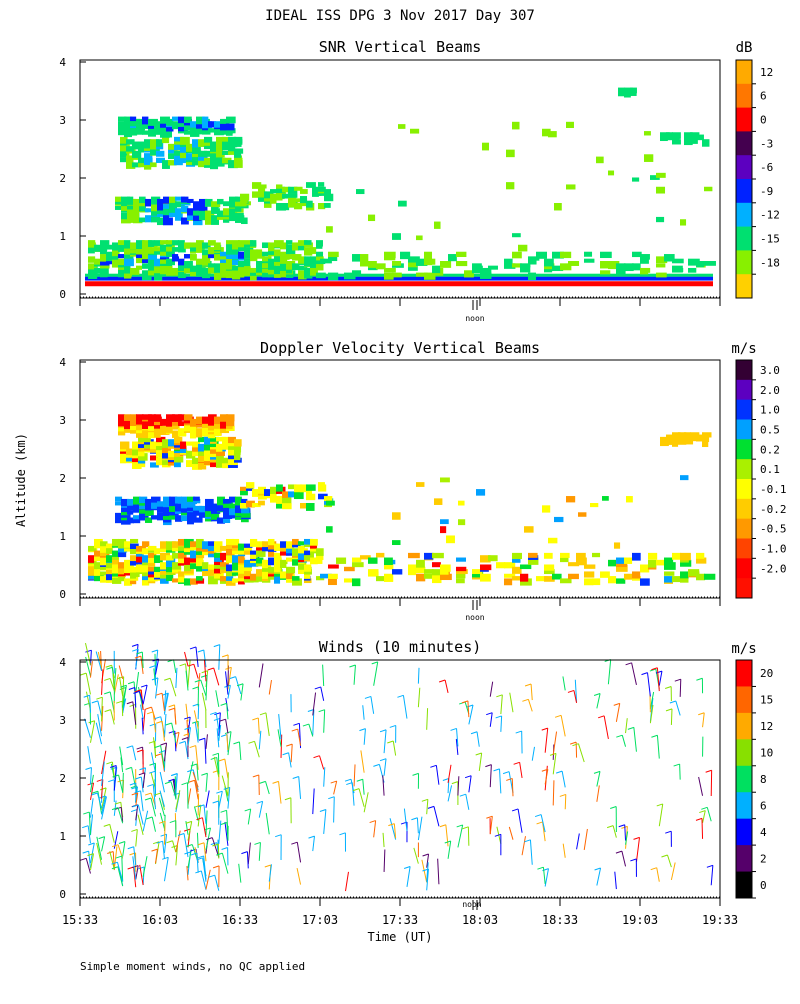  I want to click on doppler-colorbar-label: 0.2, so click(770, 449).